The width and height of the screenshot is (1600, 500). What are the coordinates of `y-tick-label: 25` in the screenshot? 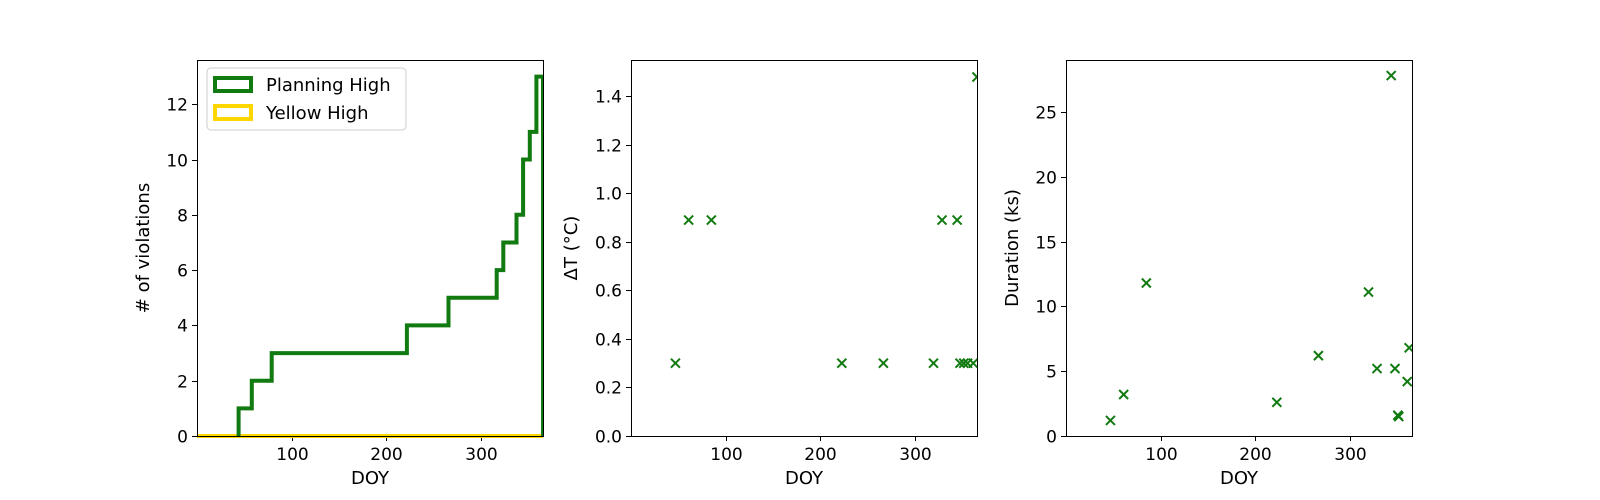 It's located at (1046, 114).